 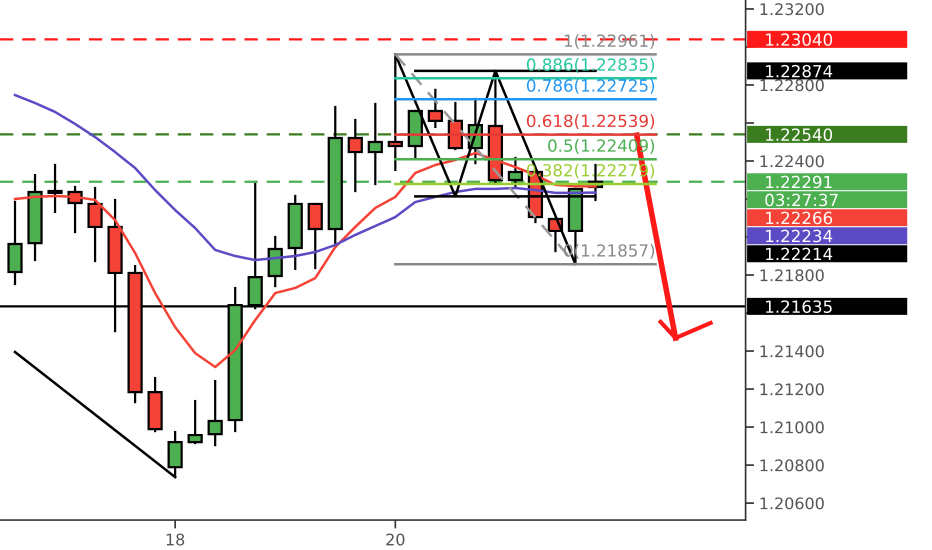 I want to click on text: 1.22234, so click(x=799, y=236).